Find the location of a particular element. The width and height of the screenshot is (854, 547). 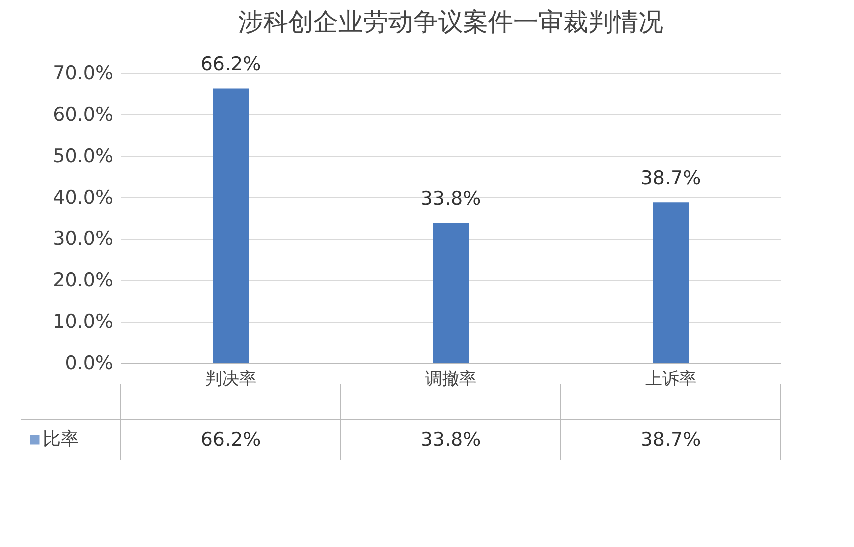

y-tick-label: 20.0% is located at coordinates (83, 281).